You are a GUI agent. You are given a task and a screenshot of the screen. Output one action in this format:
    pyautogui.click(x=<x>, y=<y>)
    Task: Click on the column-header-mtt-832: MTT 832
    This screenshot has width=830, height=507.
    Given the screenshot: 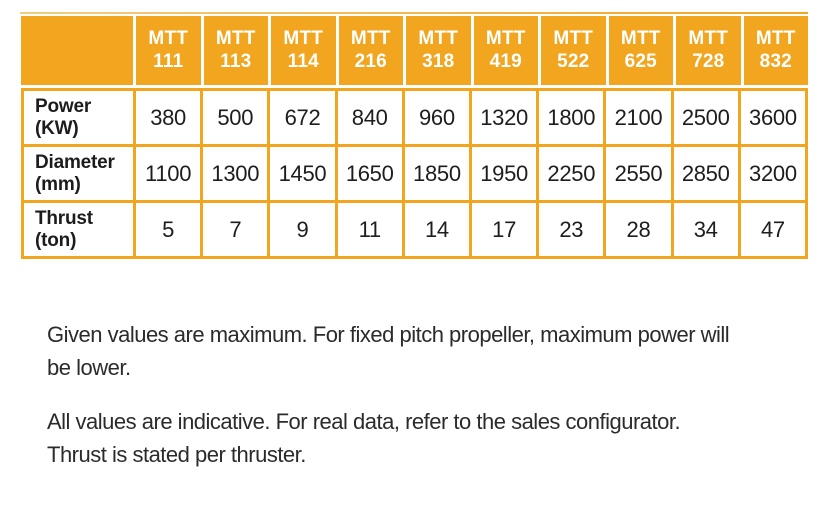 What is the action you would take?
    pyautogui.click(x=775, y=50)
    